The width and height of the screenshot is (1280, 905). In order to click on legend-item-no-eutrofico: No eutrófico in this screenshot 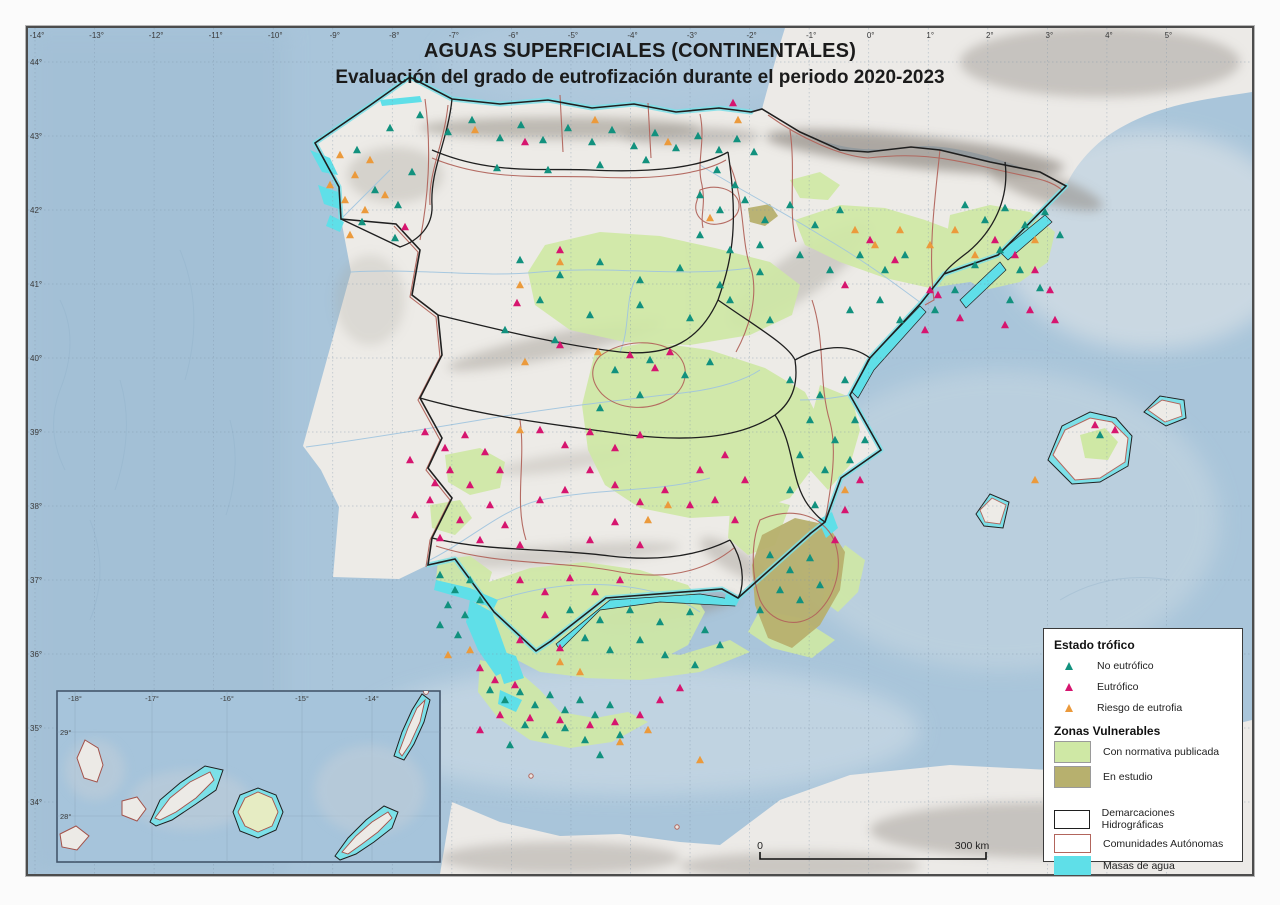, I will do `click(1144, 665)`.